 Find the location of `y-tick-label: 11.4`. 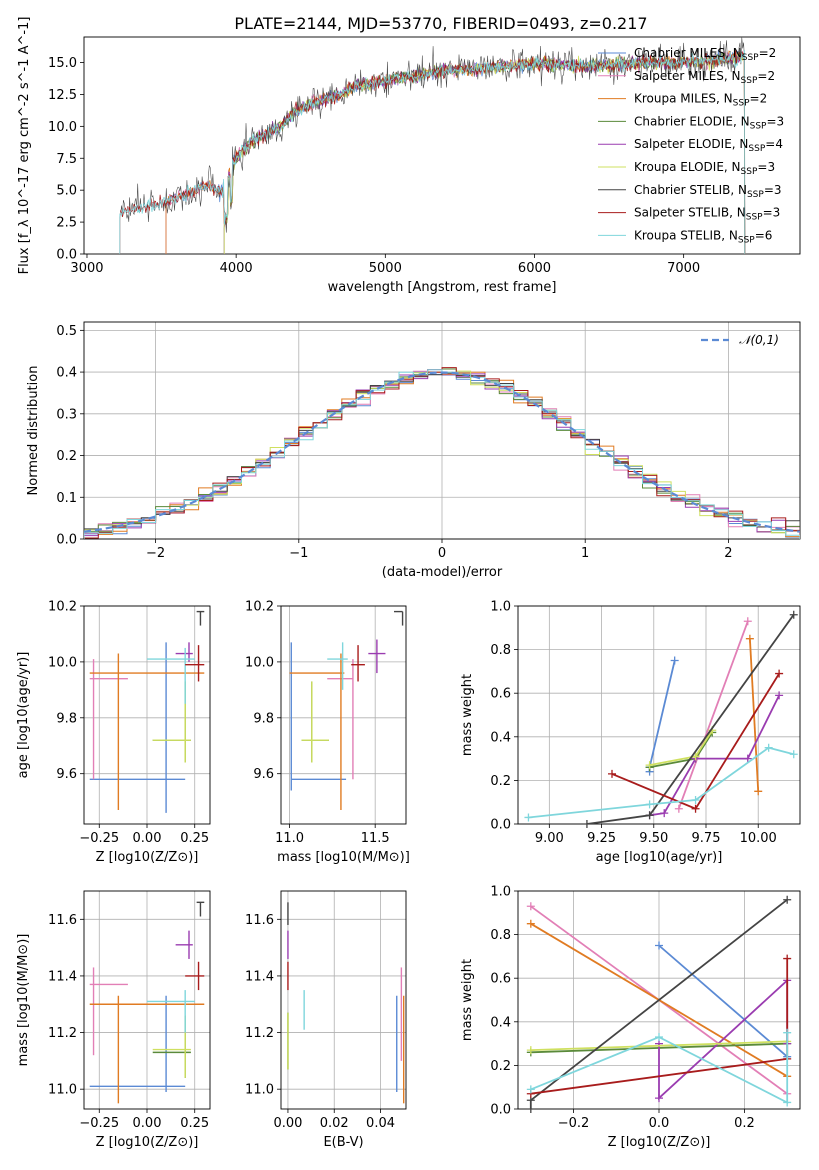

y-tick-label: 11.4 is located at coordinates (259, 976).